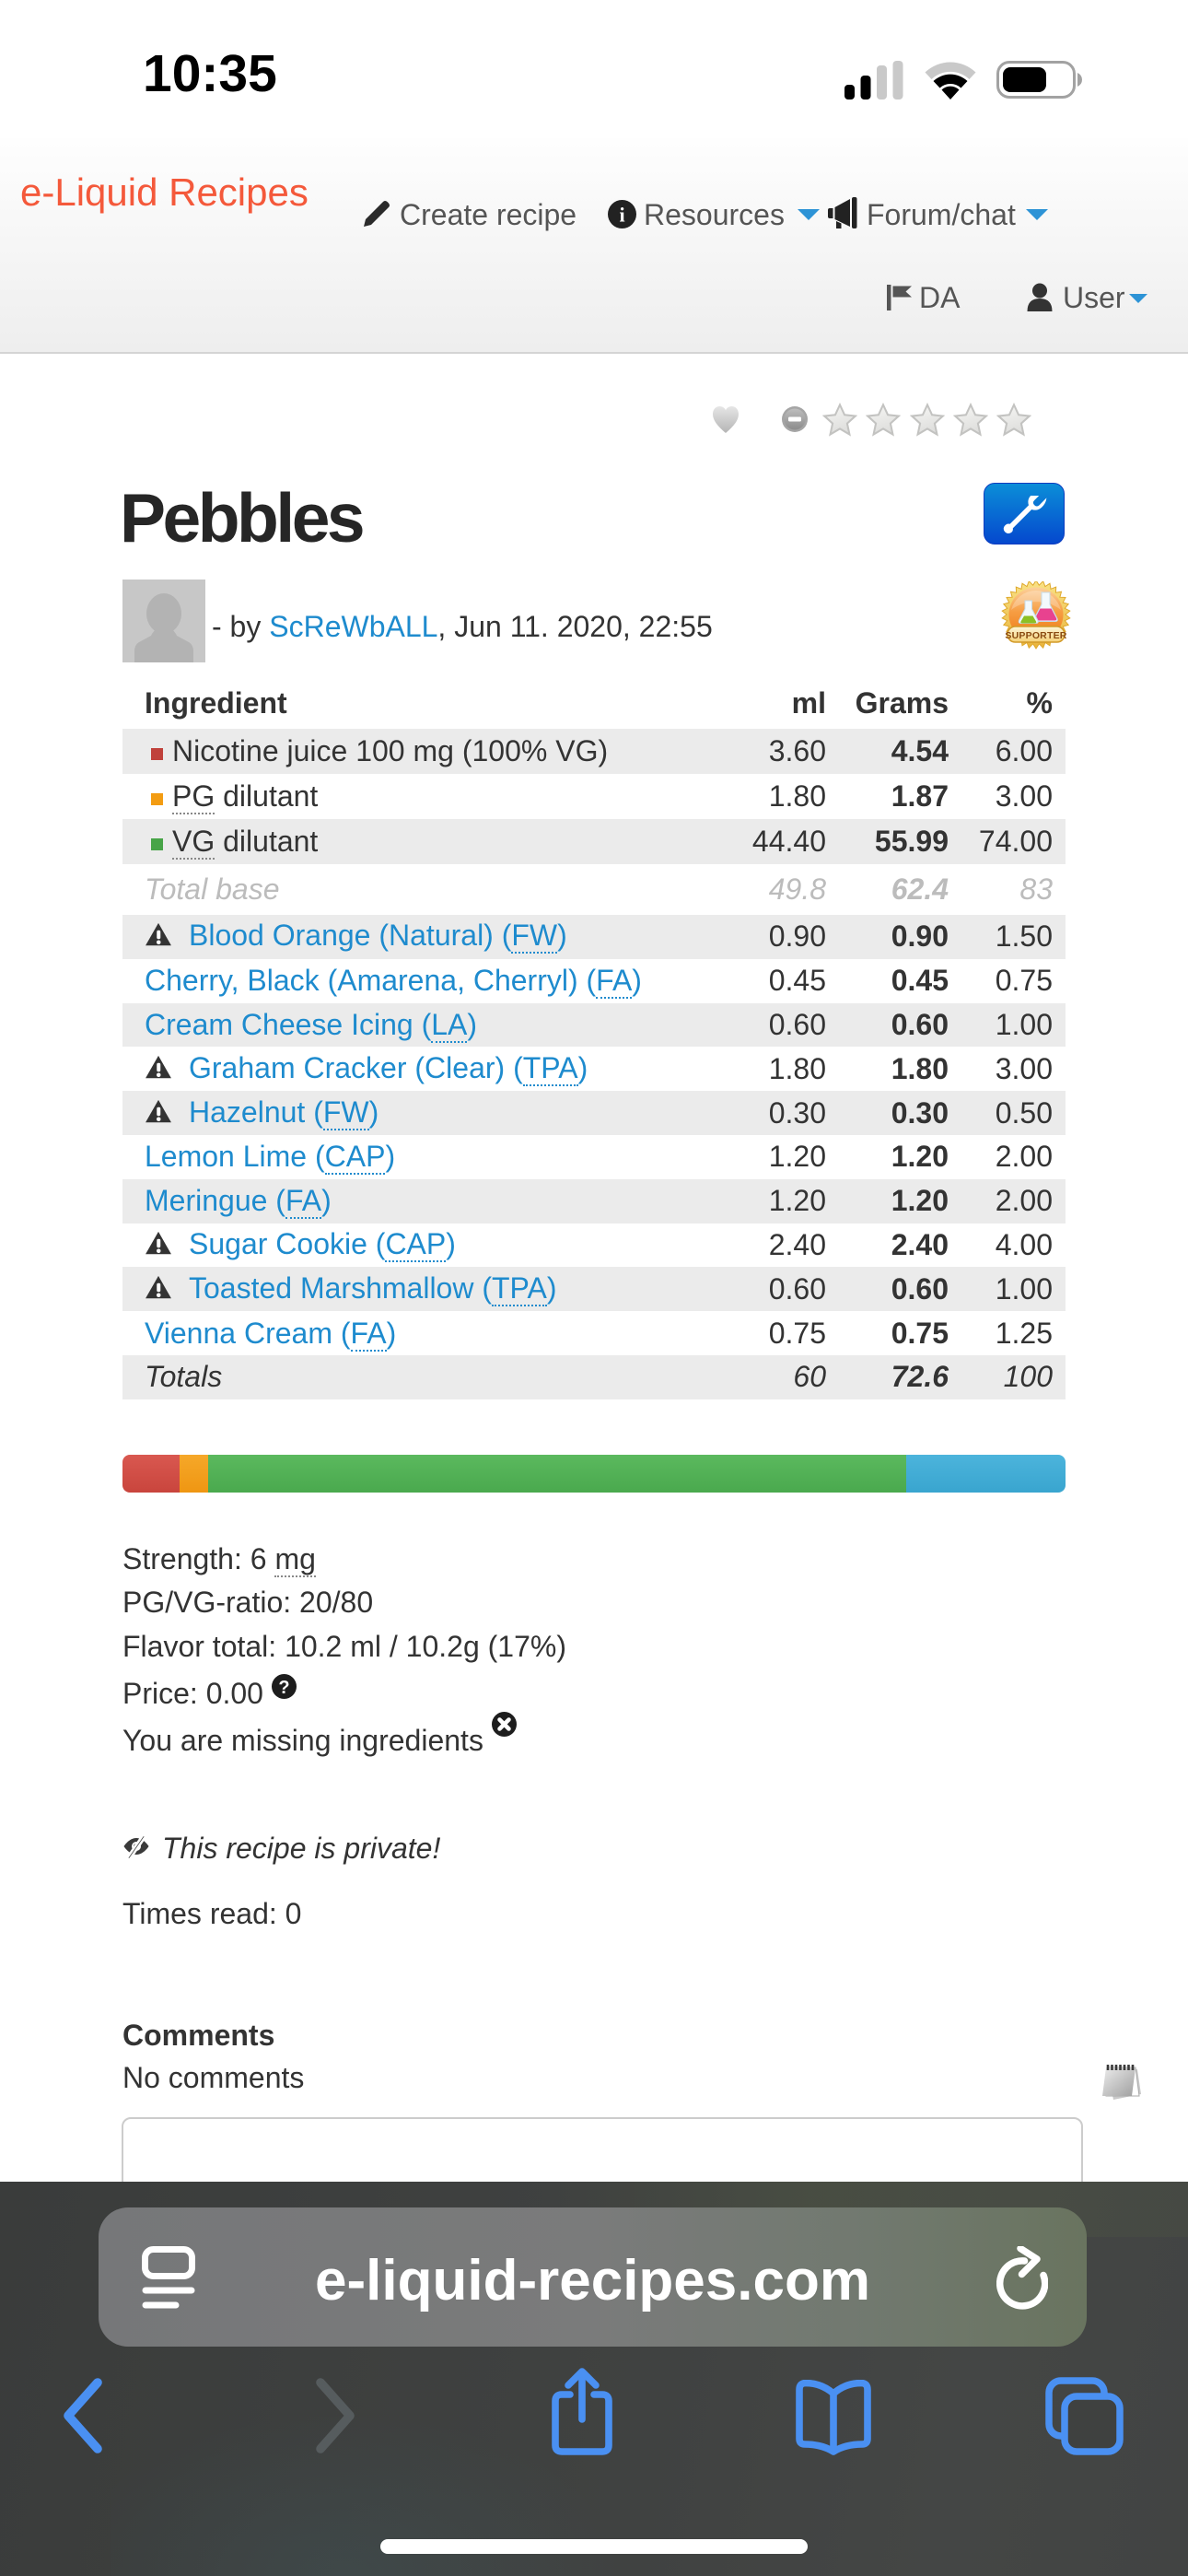 Image resolution: width=1188 pixels, height=2576 pixels. What do you see at coordinates (621, 215) in the screenshot?
I see `svg-text: i` at bounding box center [621, 215].